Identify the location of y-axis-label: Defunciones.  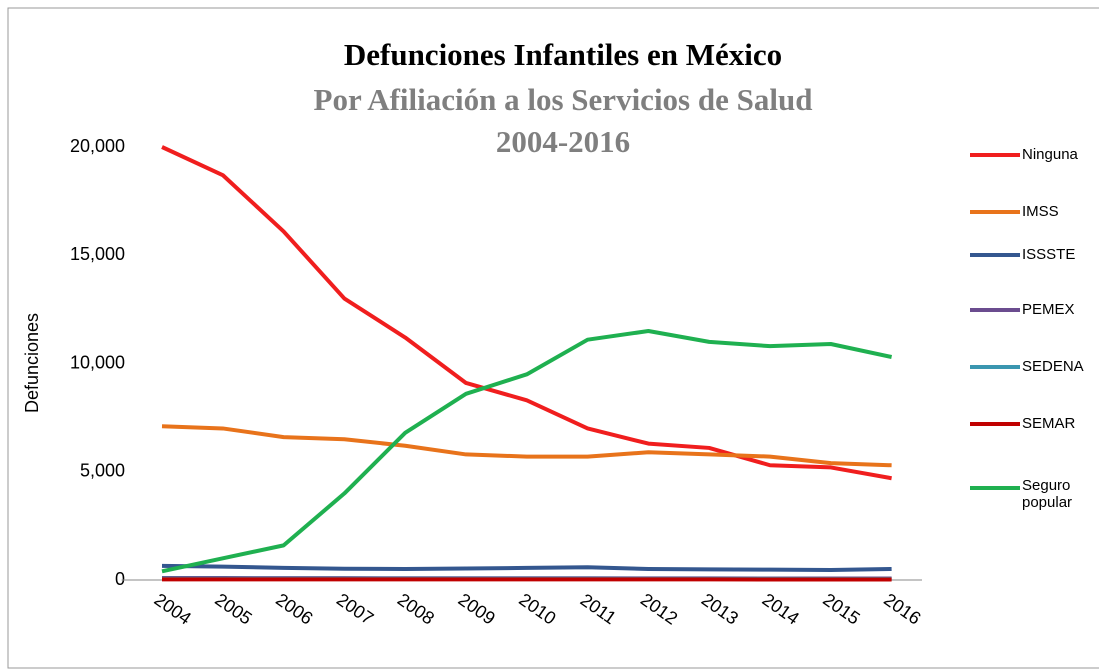
(32, 363).